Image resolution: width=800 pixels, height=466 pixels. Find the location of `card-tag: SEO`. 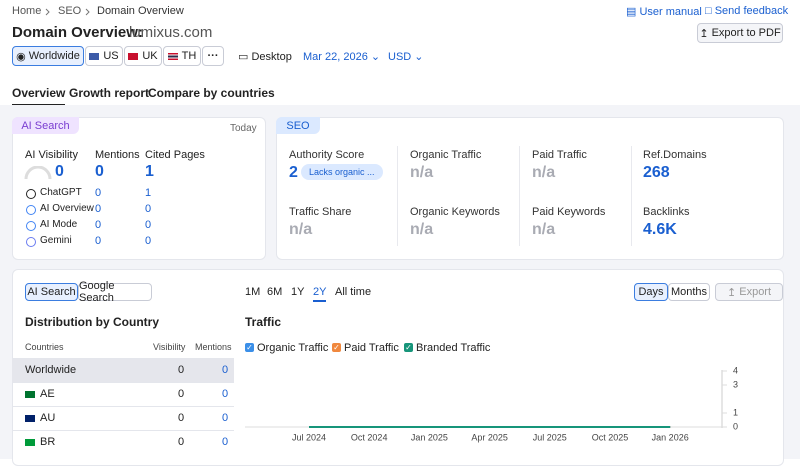

card-tag: SEO is located at coordinates (298, 125).